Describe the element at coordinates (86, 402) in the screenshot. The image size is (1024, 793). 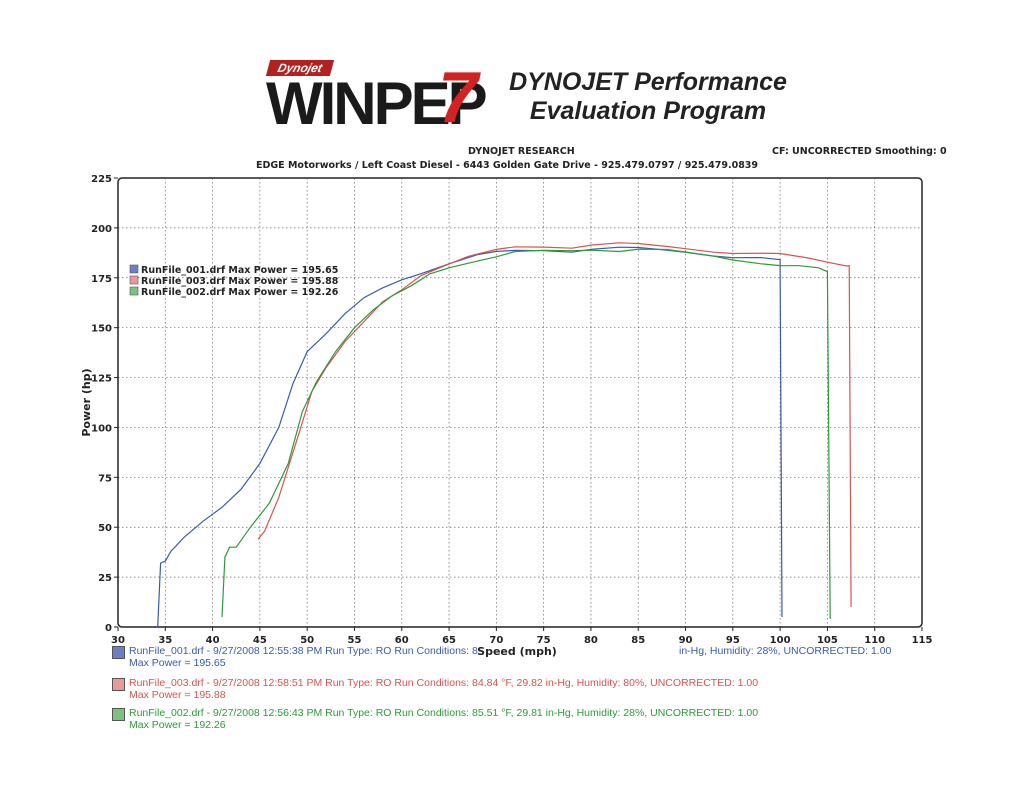
I see `y-axis-label: Power (hp)` at that location.